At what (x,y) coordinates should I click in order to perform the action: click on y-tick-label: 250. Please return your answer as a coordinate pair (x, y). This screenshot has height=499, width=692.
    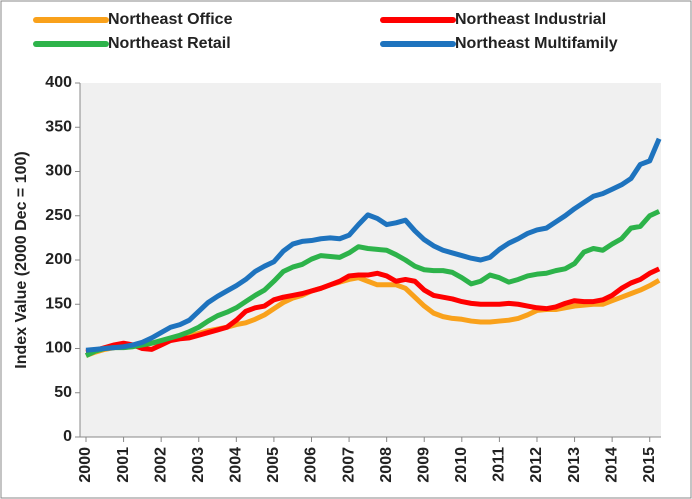
    Looking at the image, I should click on (58, 215).